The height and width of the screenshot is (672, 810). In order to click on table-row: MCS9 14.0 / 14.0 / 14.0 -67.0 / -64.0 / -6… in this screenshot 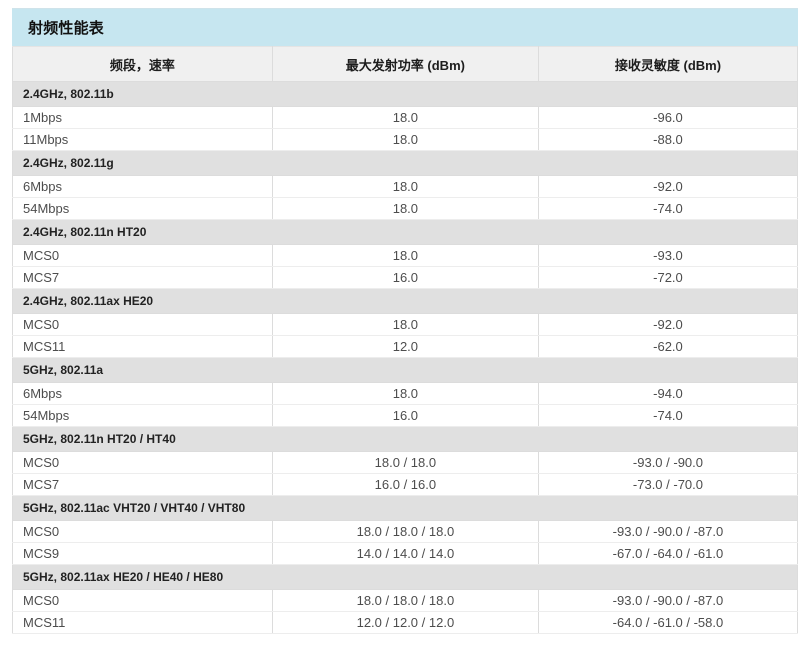, I will do `click(405, 553)`.